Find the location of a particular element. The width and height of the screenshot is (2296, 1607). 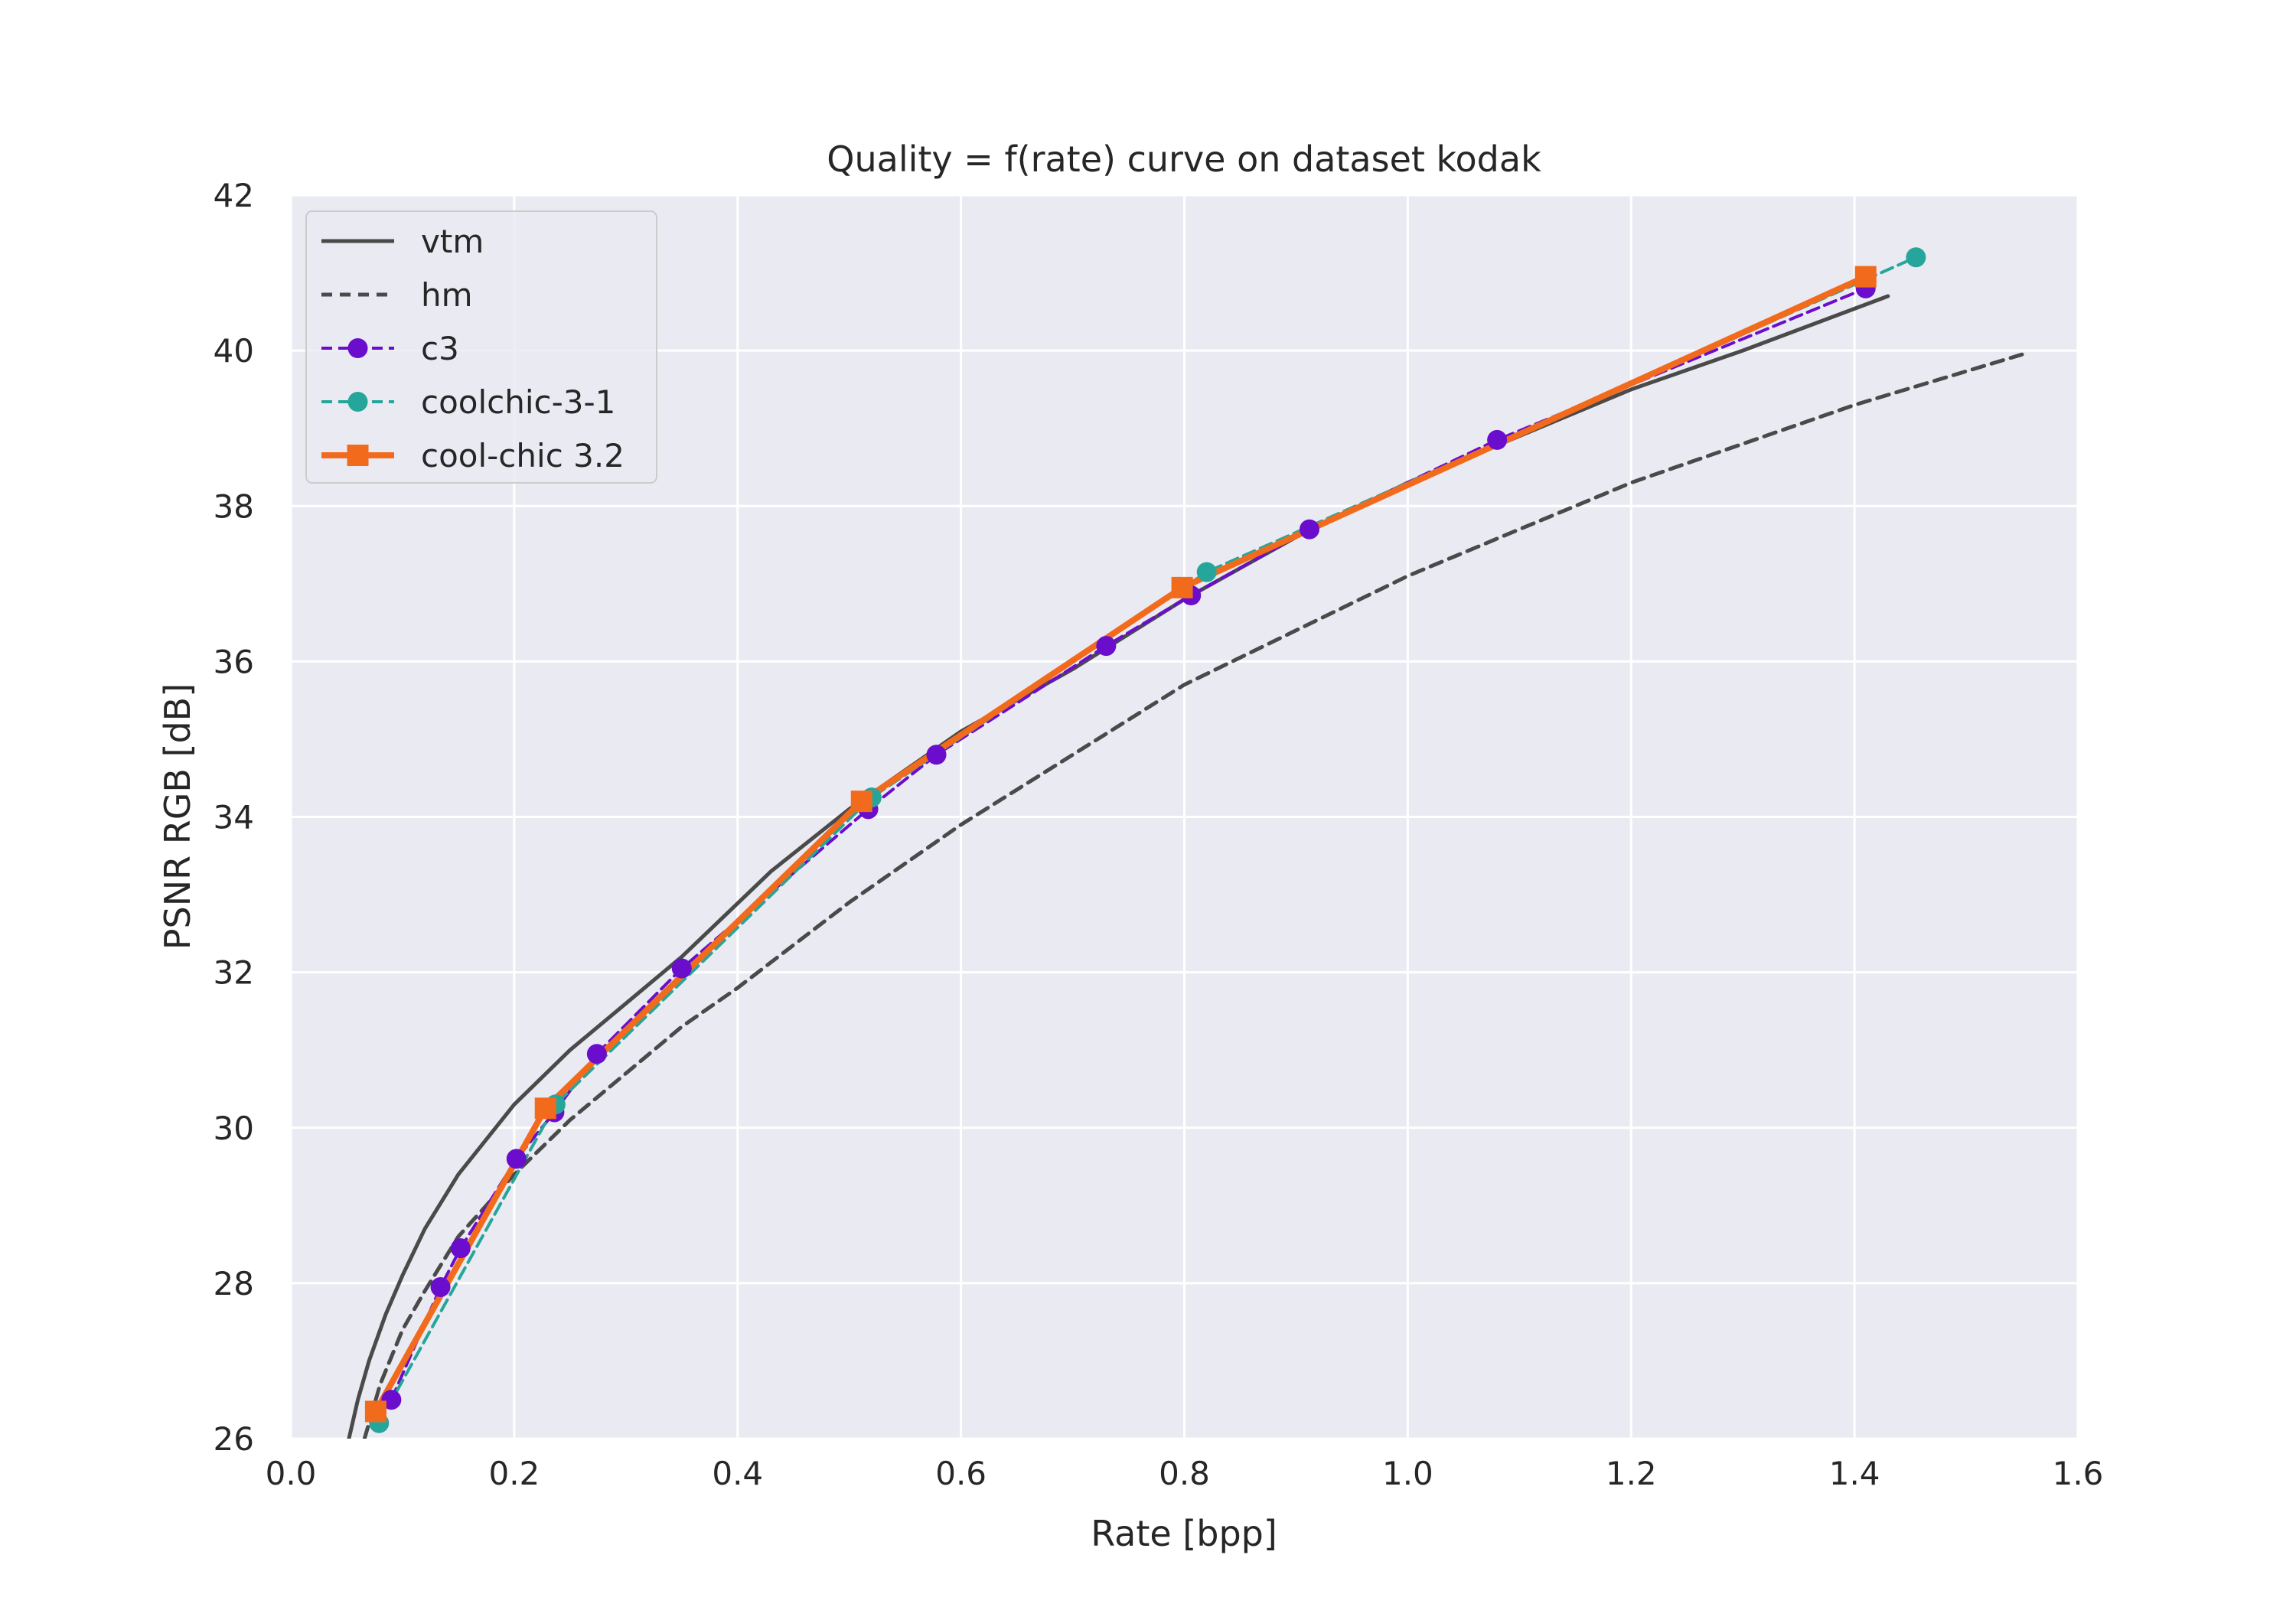

legend-item-hm: hm is located at coordinates (397, 295).